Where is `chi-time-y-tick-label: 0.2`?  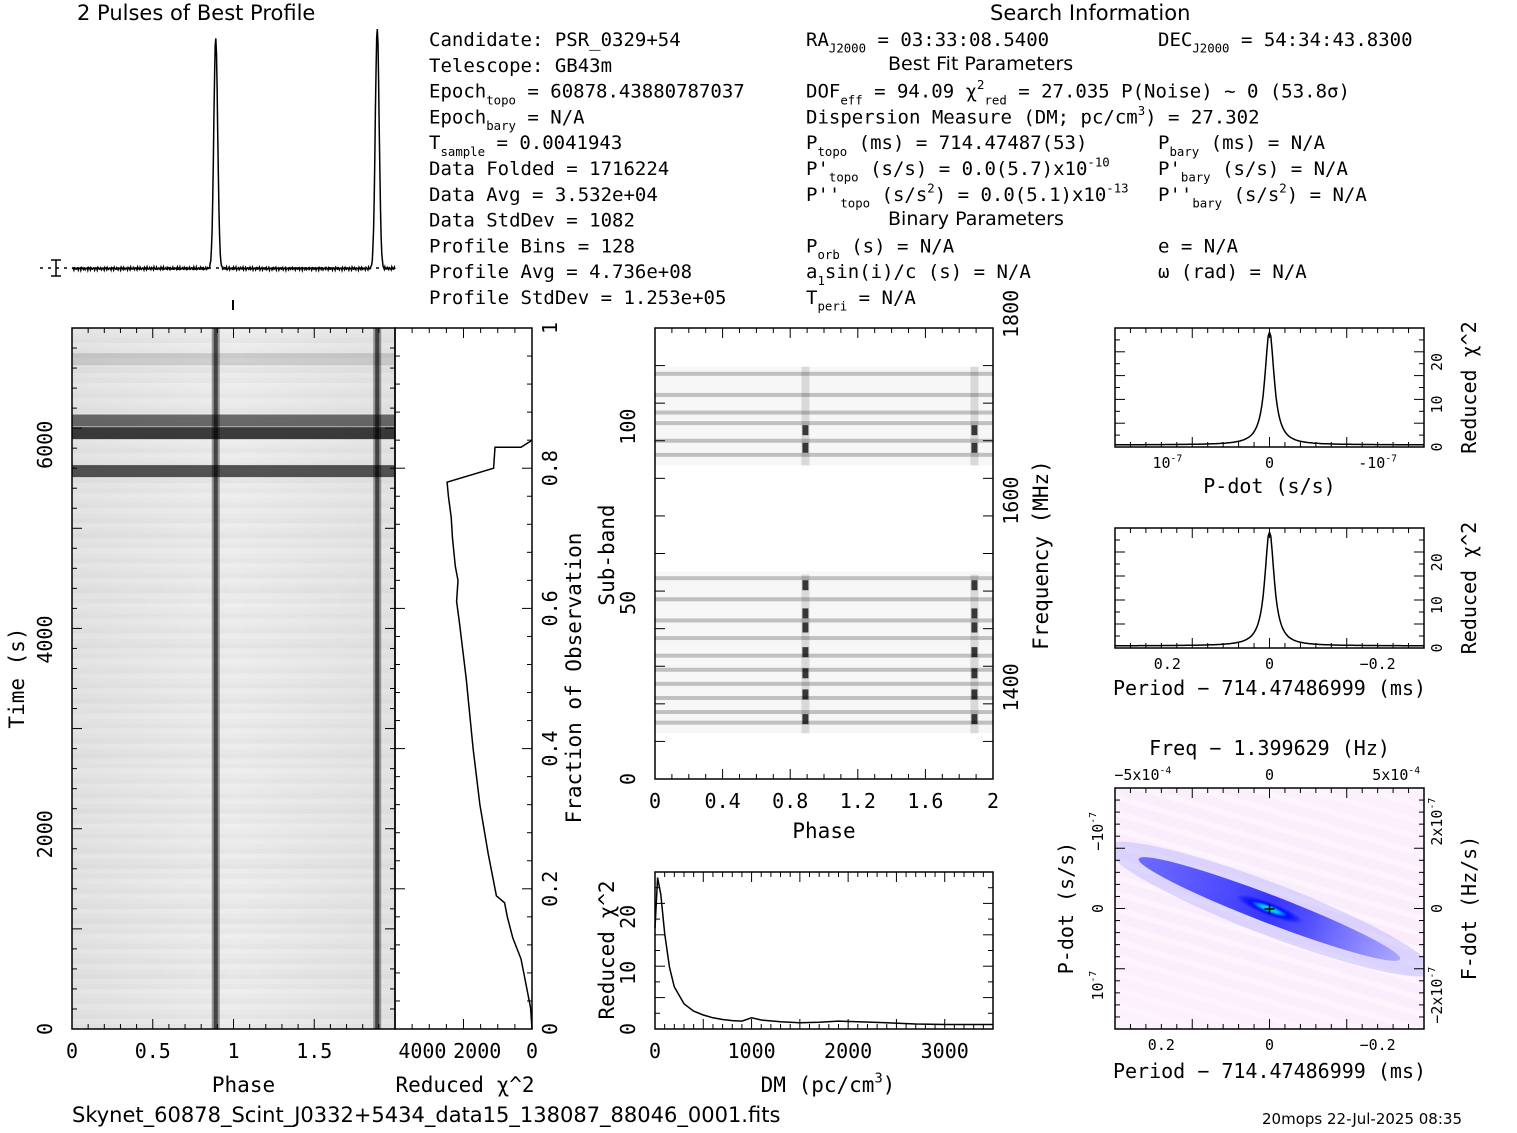 chi-time-y-tick-label: 0.2 is located at coordinates (550, 889).